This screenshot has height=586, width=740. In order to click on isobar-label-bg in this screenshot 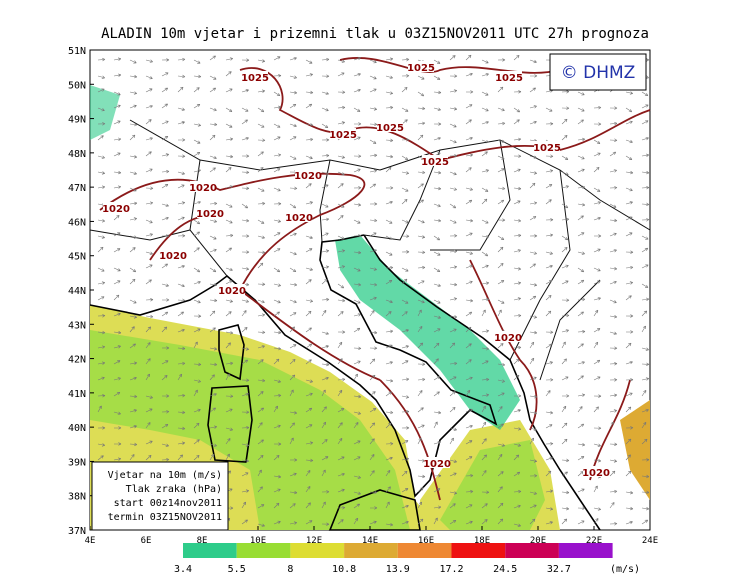, I will do `click(255, 76)`.